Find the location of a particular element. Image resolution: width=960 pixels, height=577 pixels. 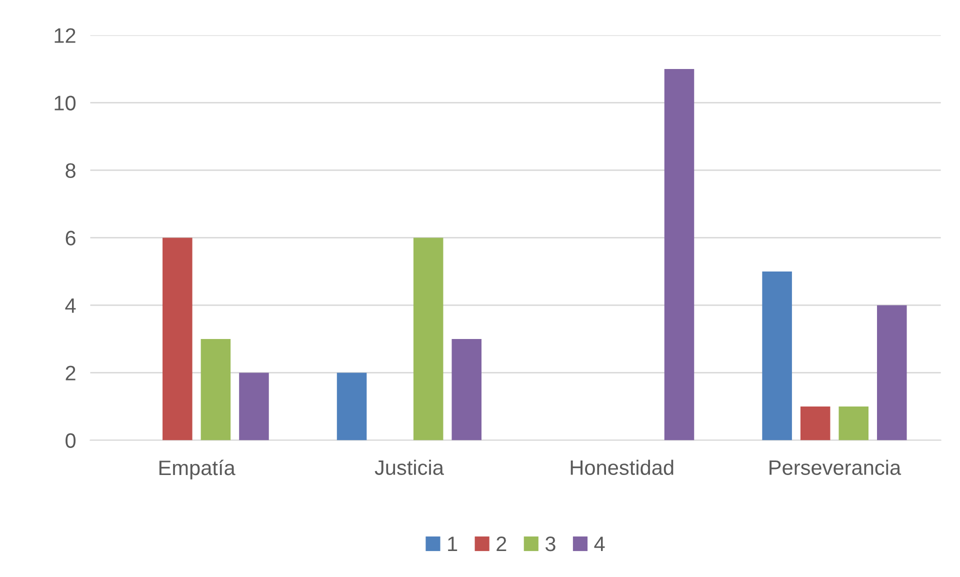

y-tick-label: 0 is located at coordinates (71, 440).